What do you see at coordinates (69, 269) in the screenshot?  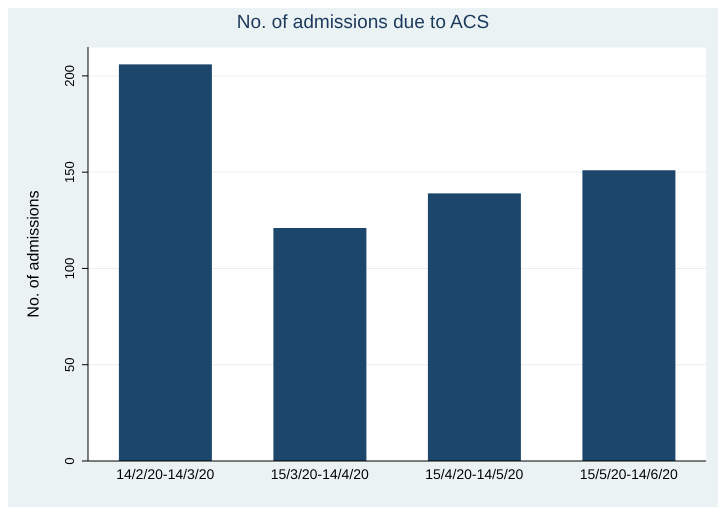 I see `y-tick-label: 100` at bounding box center [69, 269].